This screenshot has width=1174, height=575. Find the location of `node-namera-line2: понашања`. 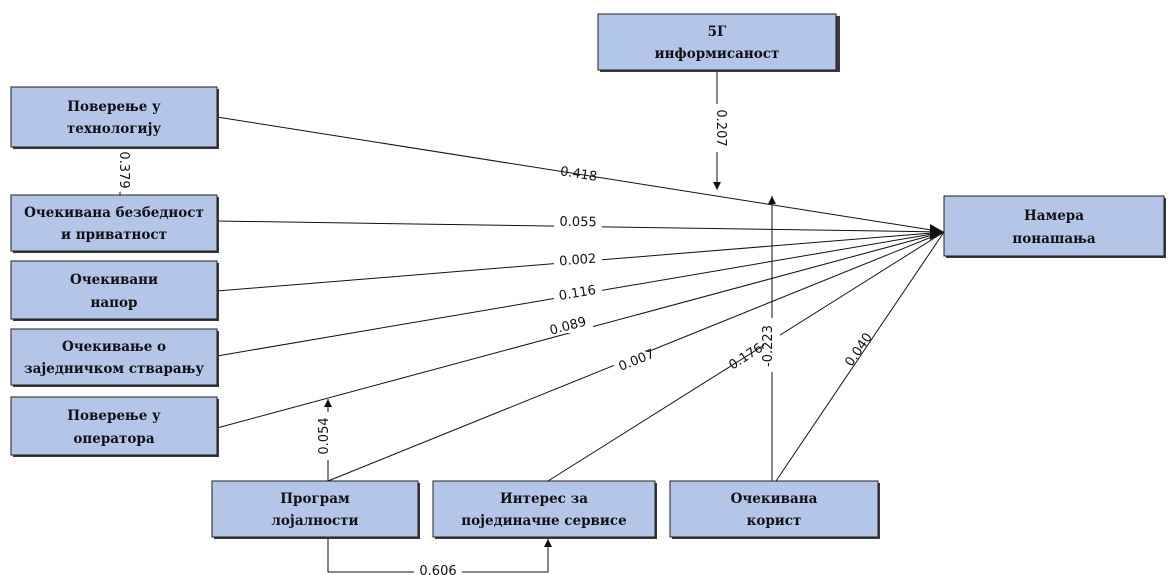

node-namera-line2: понашања is located at coordinates (1053, 239).